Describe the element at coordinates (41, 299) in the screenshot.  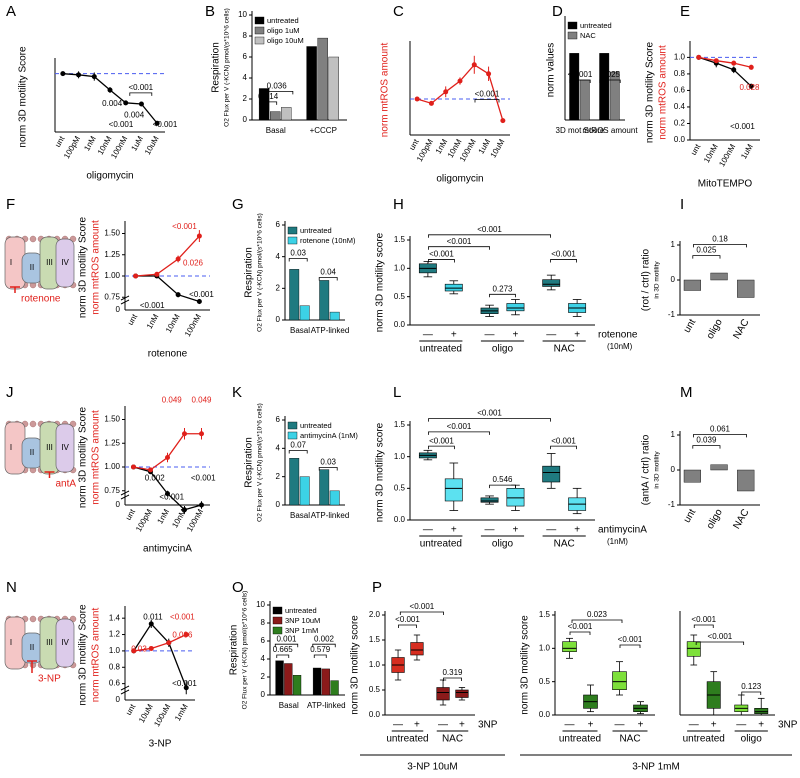
I see `inhibitor-label: rotenone` at that location.